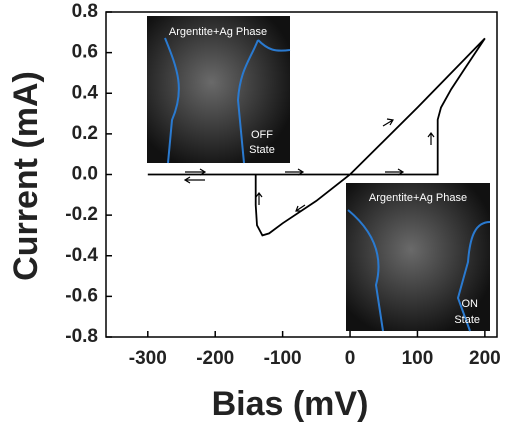  What do you see at coordinates (485, 358) in the screenshot?
I see `x-tick-label: 200` at bounding box center [485, 358].